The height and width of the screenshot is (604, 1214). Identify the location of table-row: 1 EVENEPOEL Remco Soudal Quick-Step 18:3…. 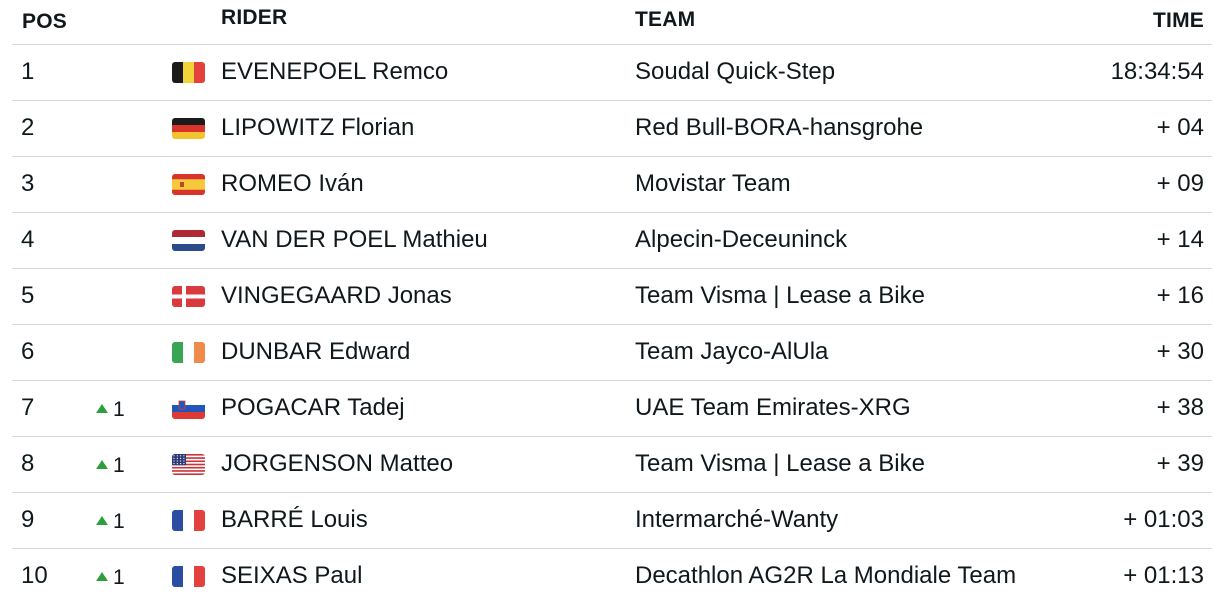
(612, 73).